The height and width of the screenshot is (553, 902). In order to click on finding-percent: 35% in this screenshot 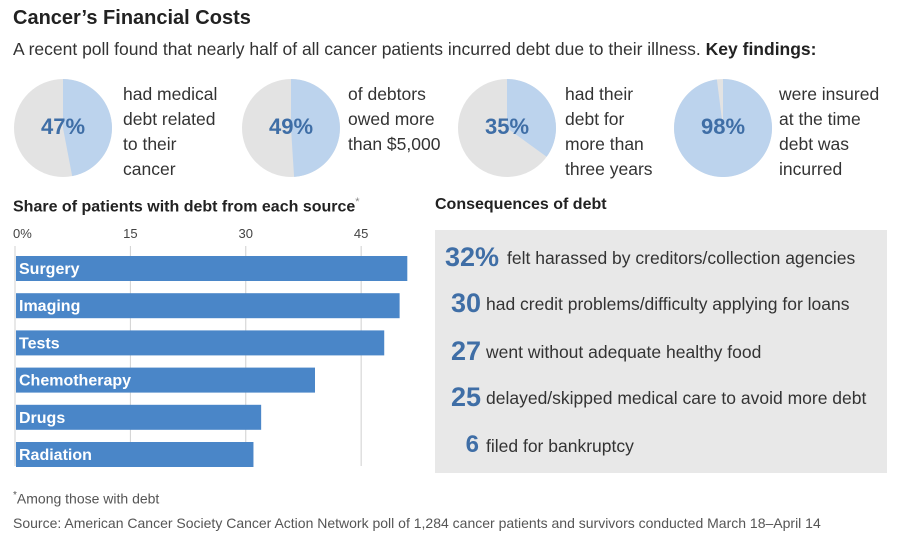, I will do `click(507, 126)`.